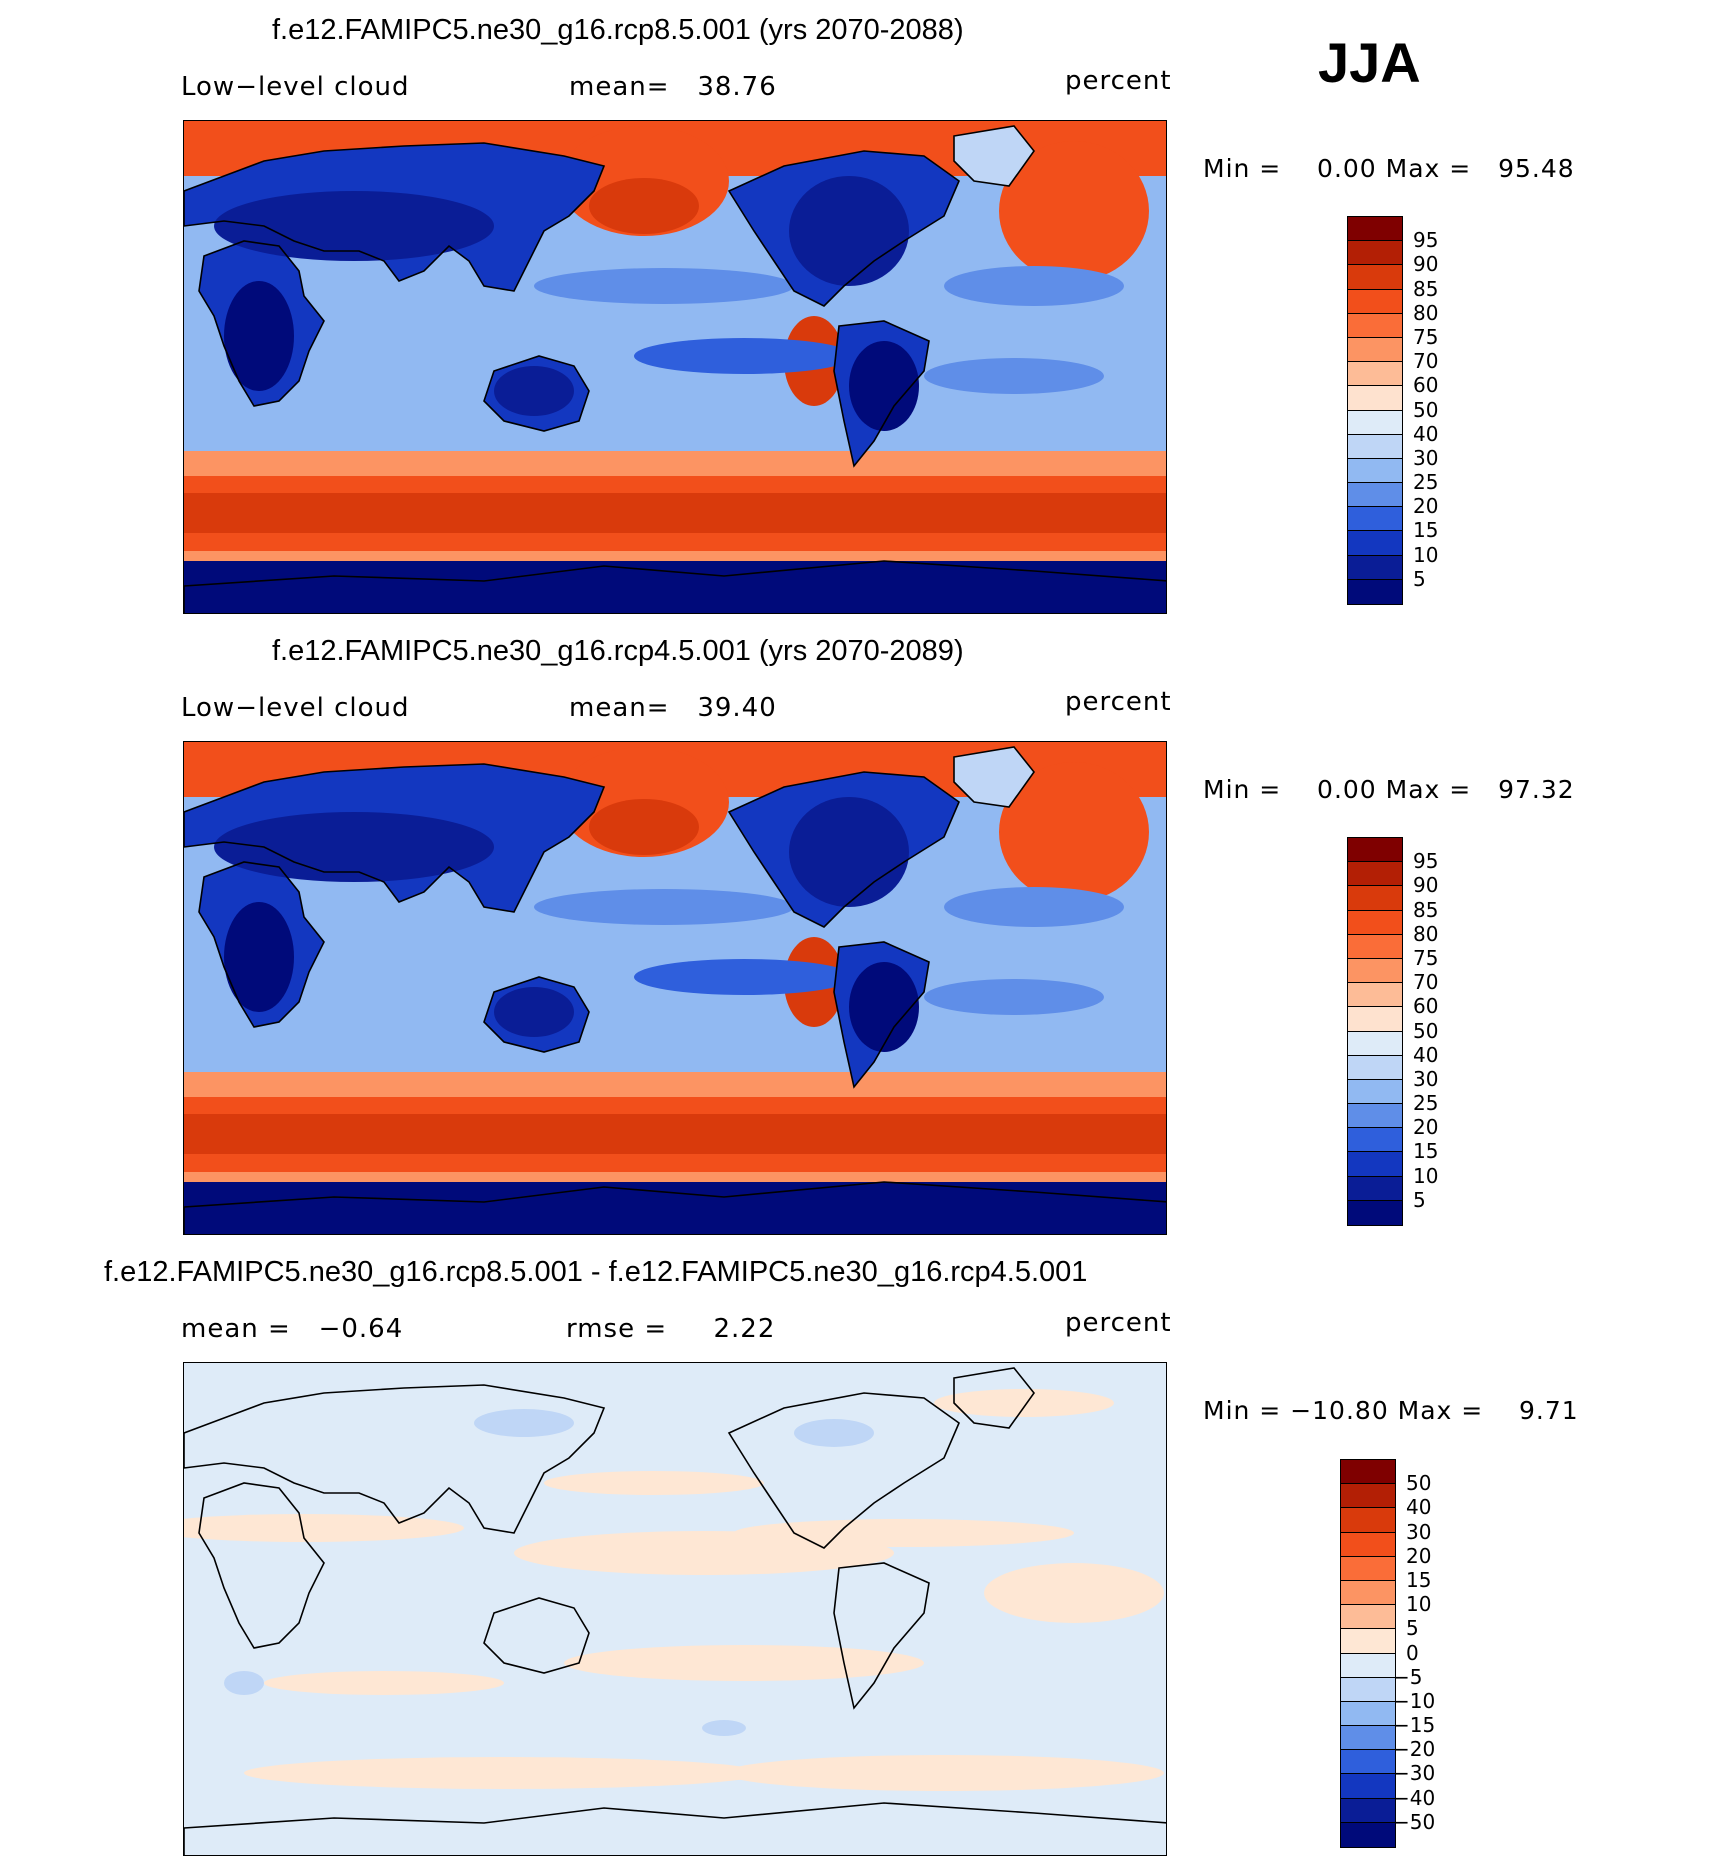 This screenshot has height=1869, width=1710. Describe the element at coordinates (1426, 982) in the screenshot. I see `colorbar-tick-label: 70` at that location.